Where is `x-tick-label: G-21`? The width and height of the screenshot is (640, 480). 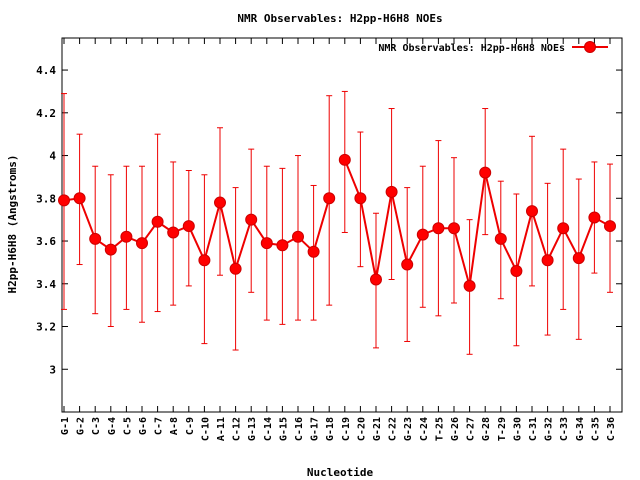 x-tick-label: G-21 is located at coordinates (377, 429).